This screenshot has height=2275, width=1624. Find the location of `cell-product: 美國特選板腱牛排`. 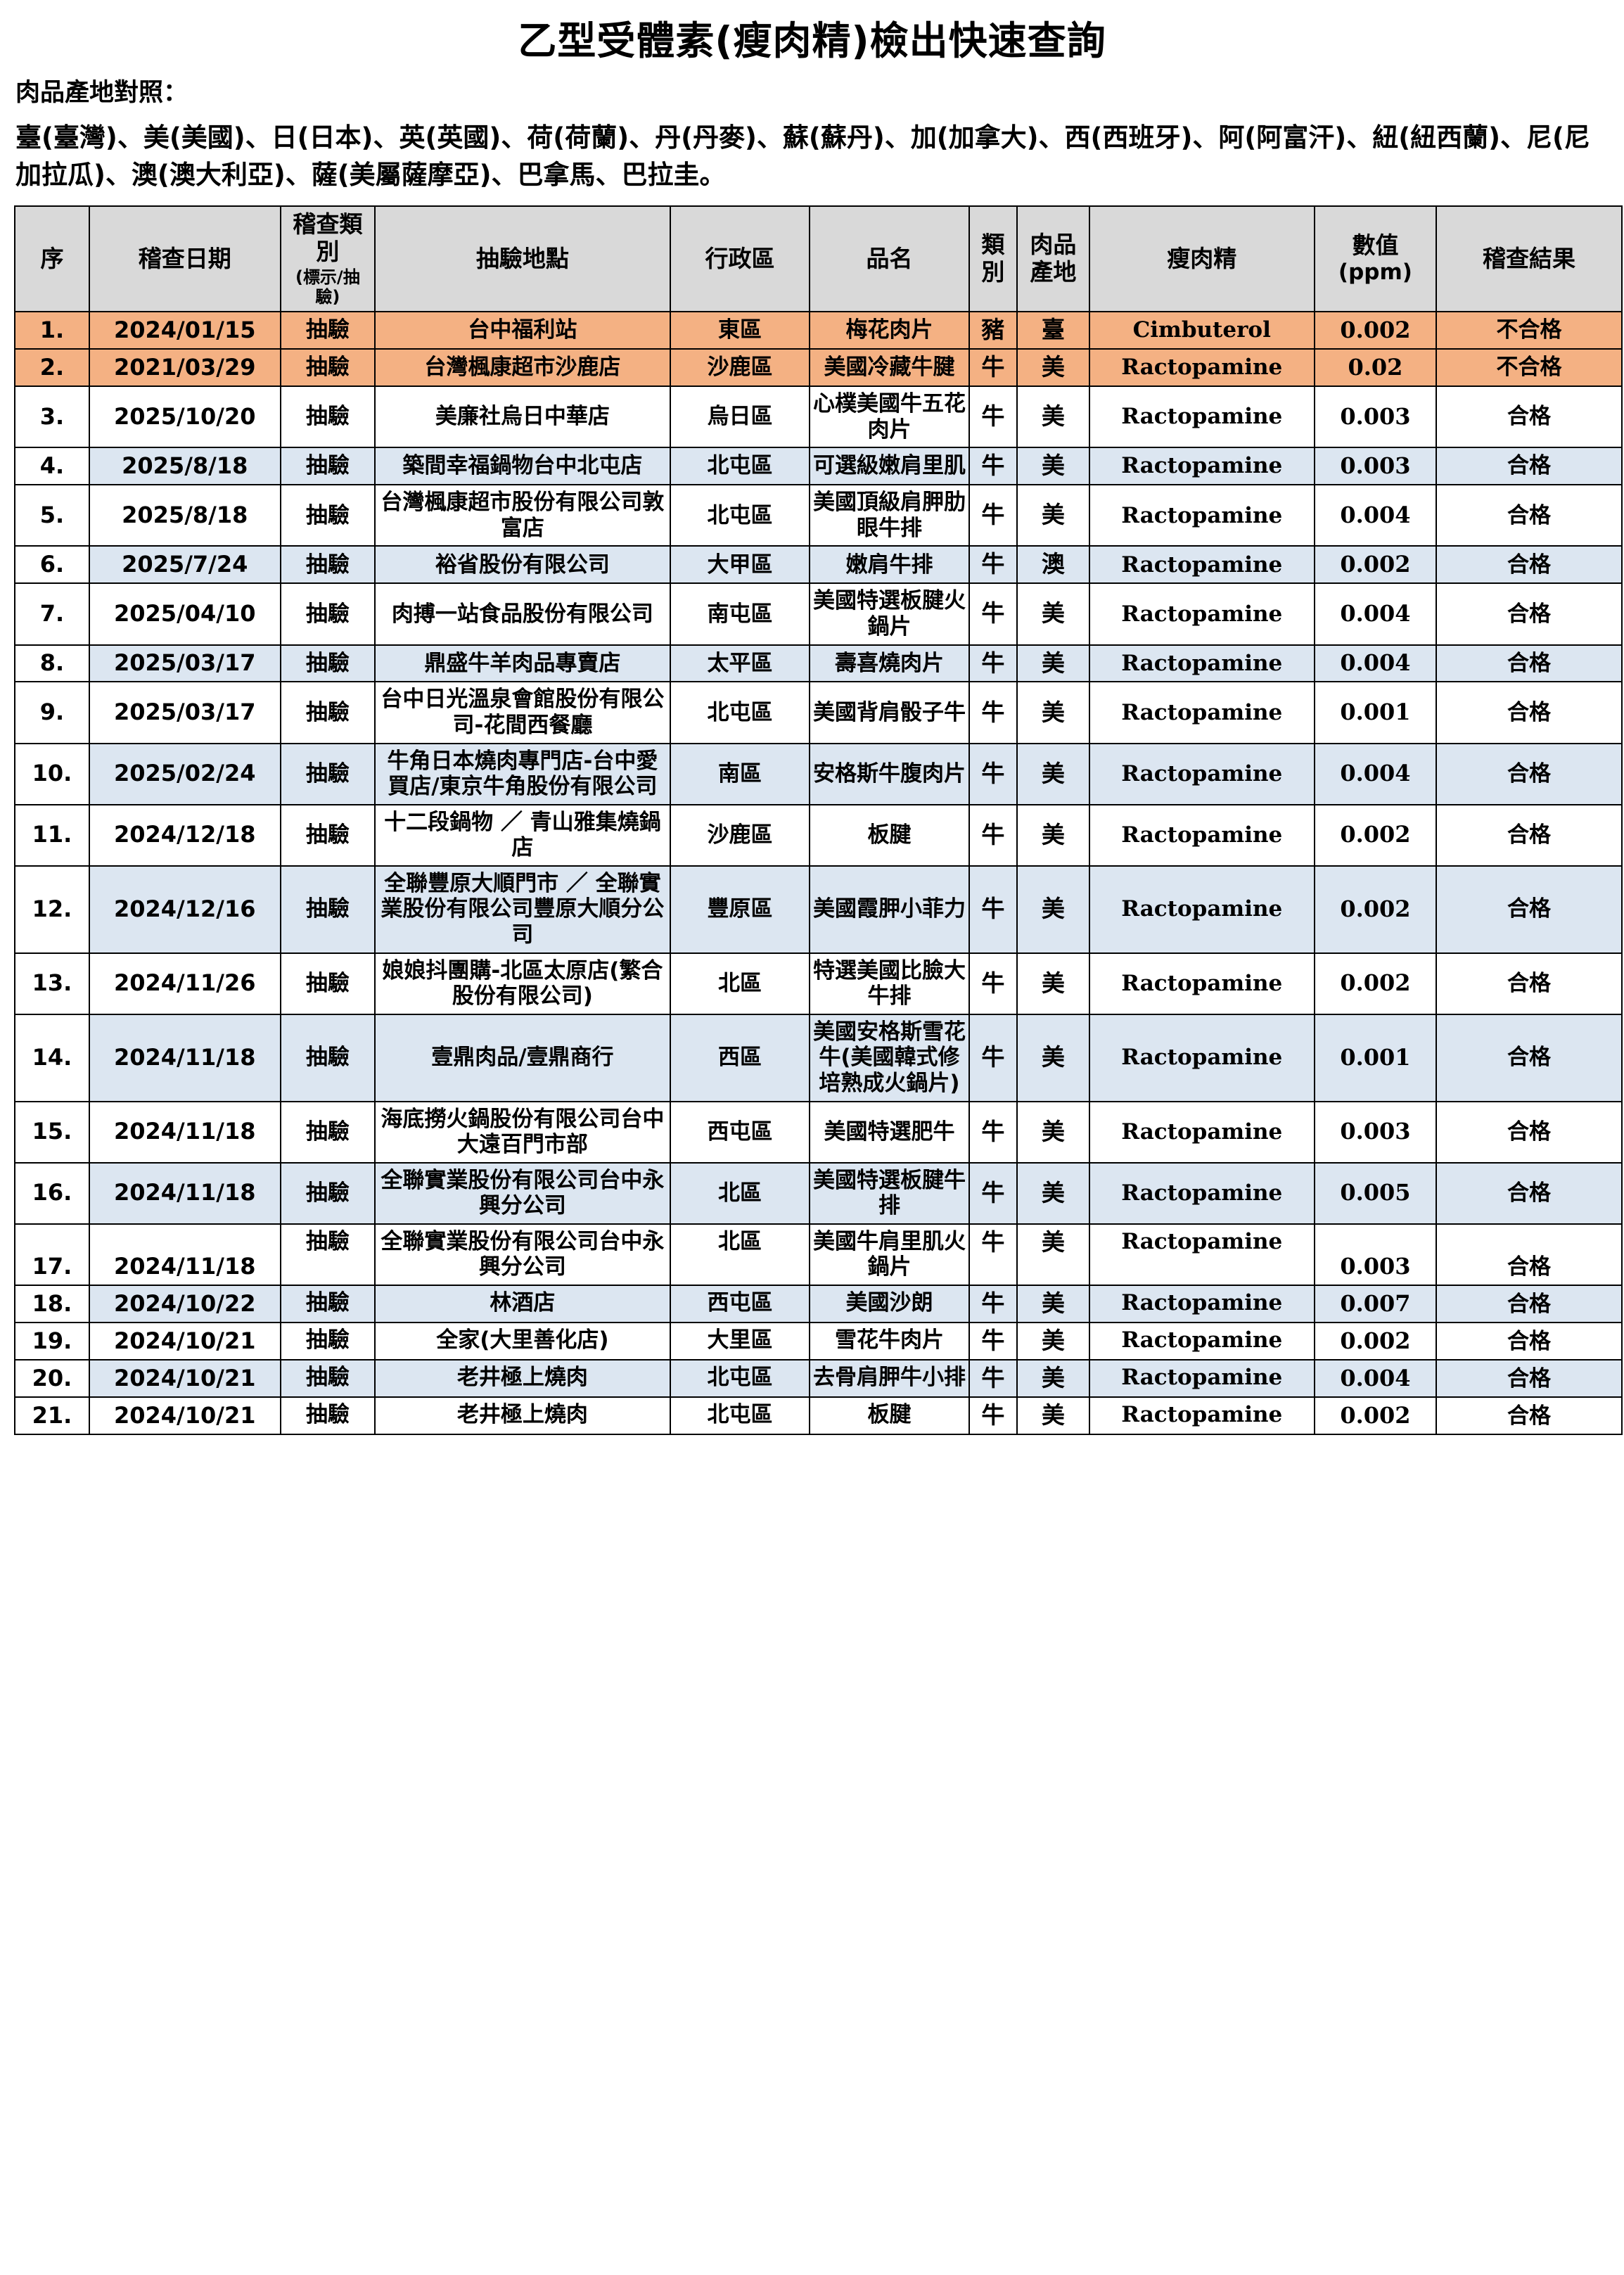

cell-product: 美國特選板腱牛排 is located at coordinates (889, 1193).